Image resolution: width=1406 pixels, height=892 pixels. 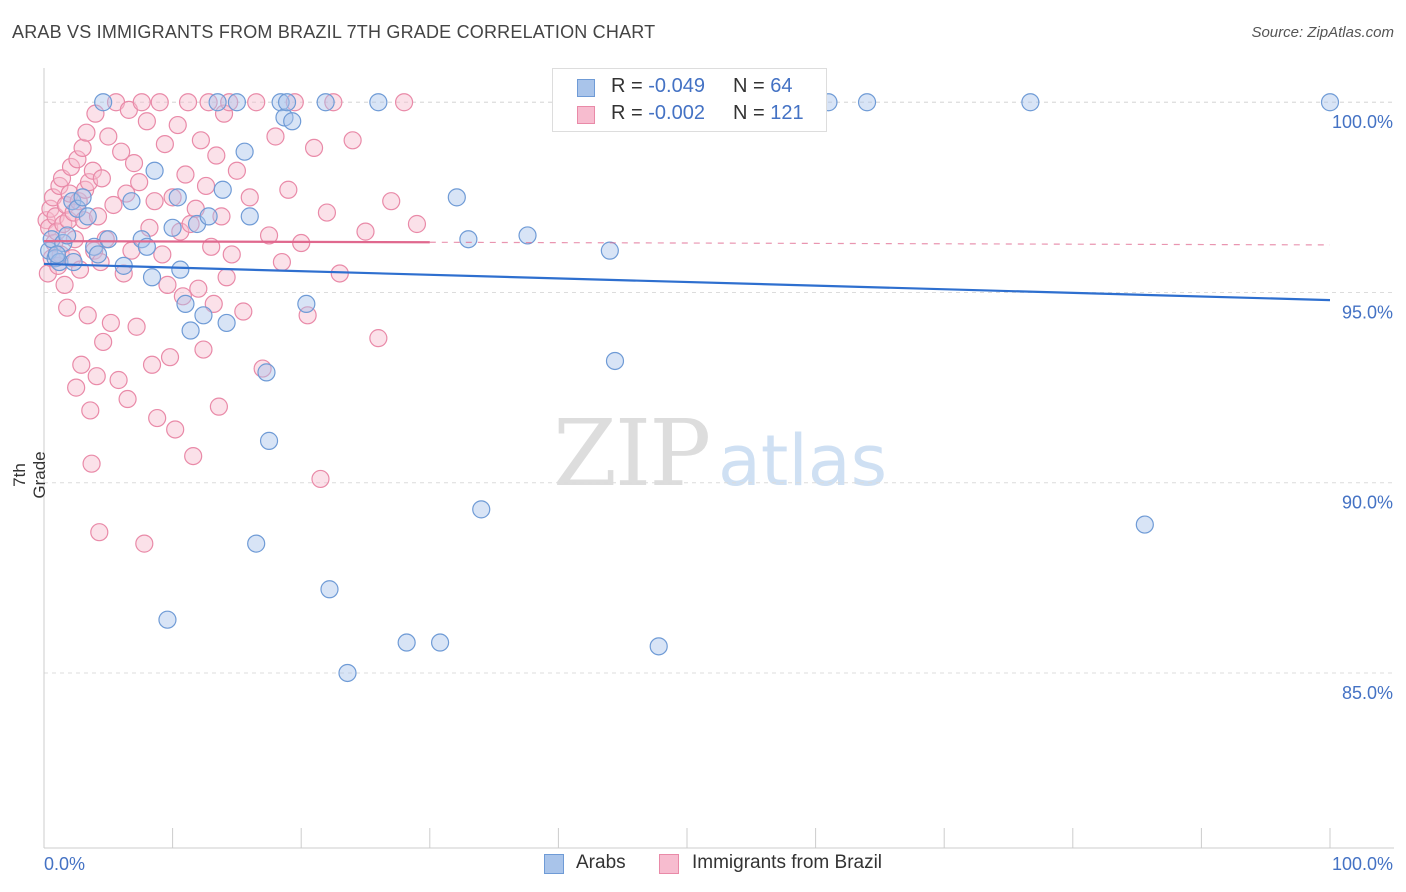 I want to click on source-label: Source: ZipAtlas.com, so click(x=1322, y=32).